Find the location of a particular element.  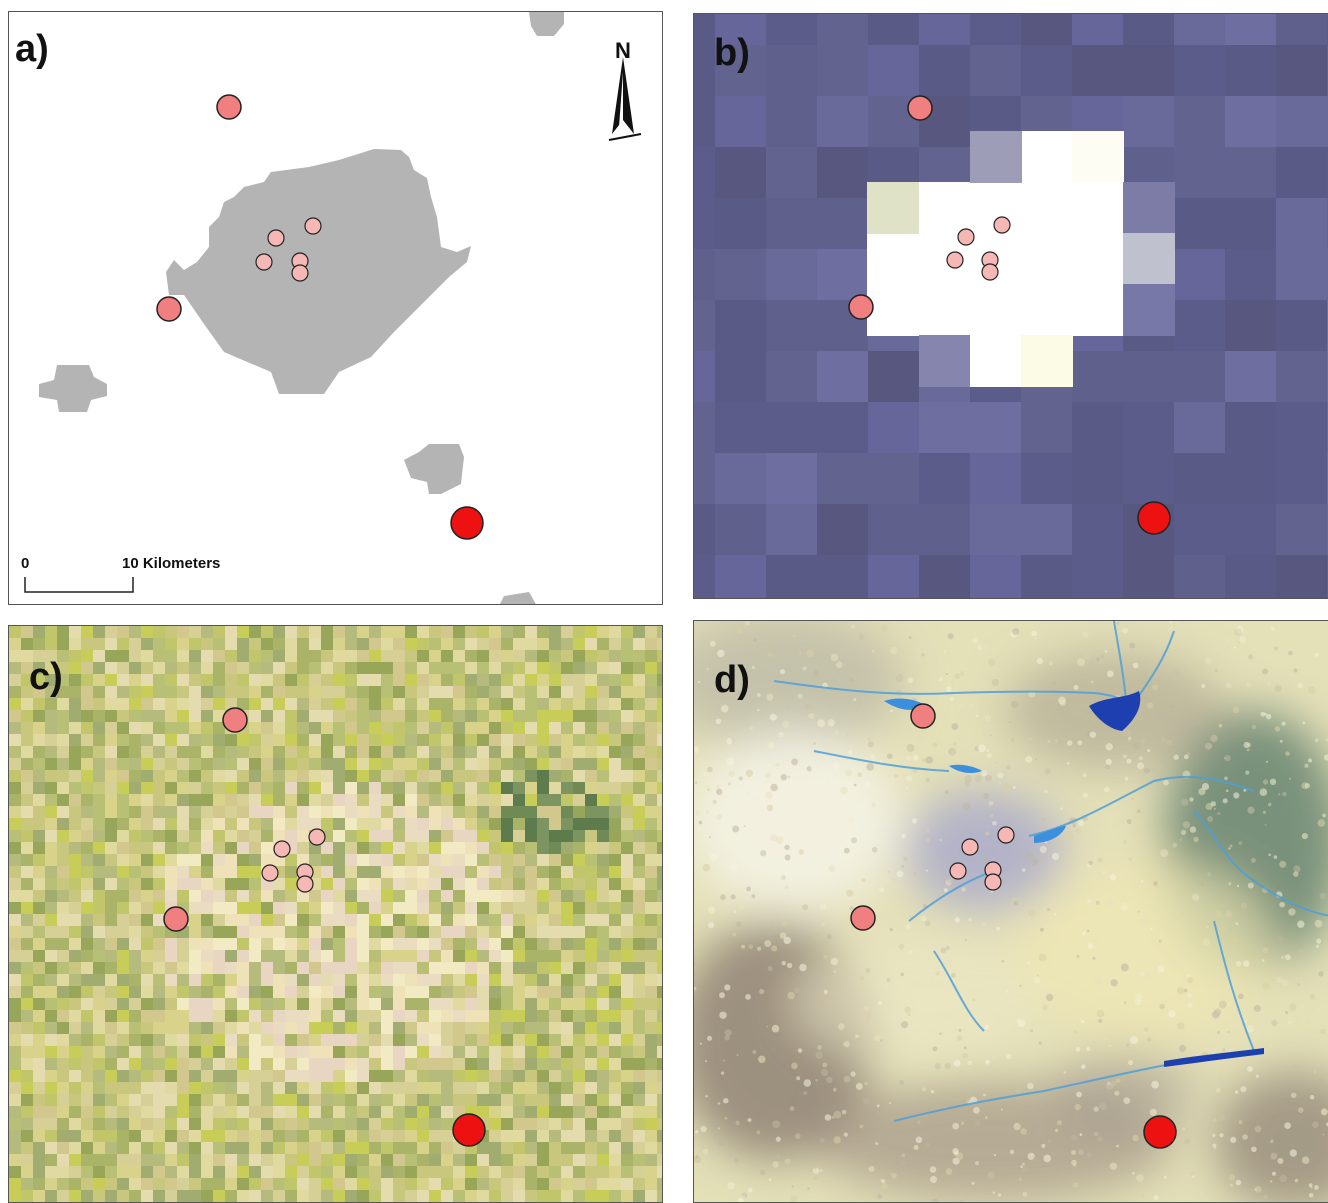

south-urban-area is located at coordinates (434, 469).